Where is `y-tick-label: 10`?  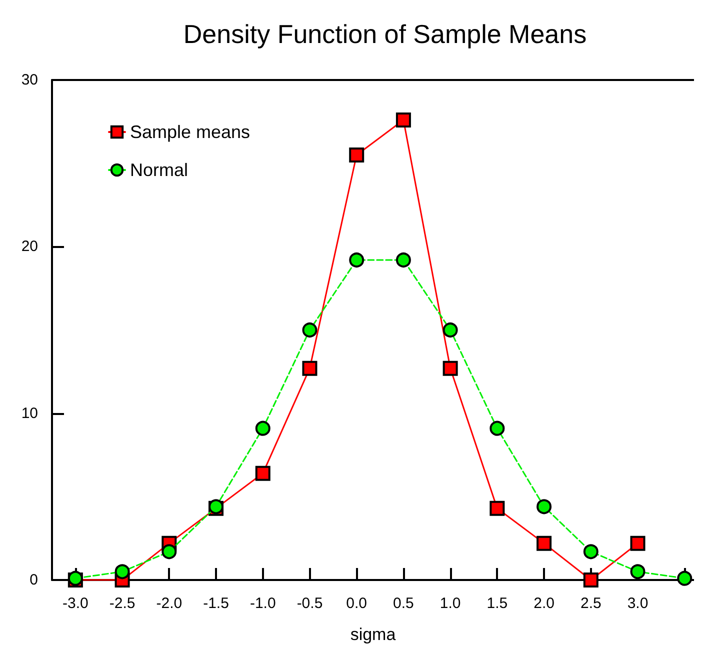 y-tick-label: 10 is located at coordinates (29, 413).